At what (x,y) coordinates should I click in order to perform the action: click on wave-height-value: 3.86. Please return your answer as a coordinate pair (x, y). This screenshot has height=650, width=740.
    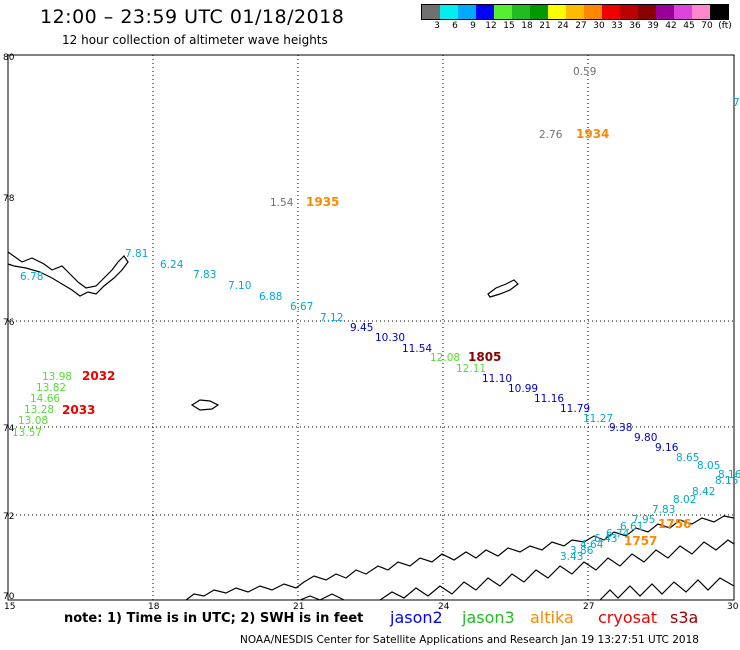
    Looking at the image, I should click on (582, 551).